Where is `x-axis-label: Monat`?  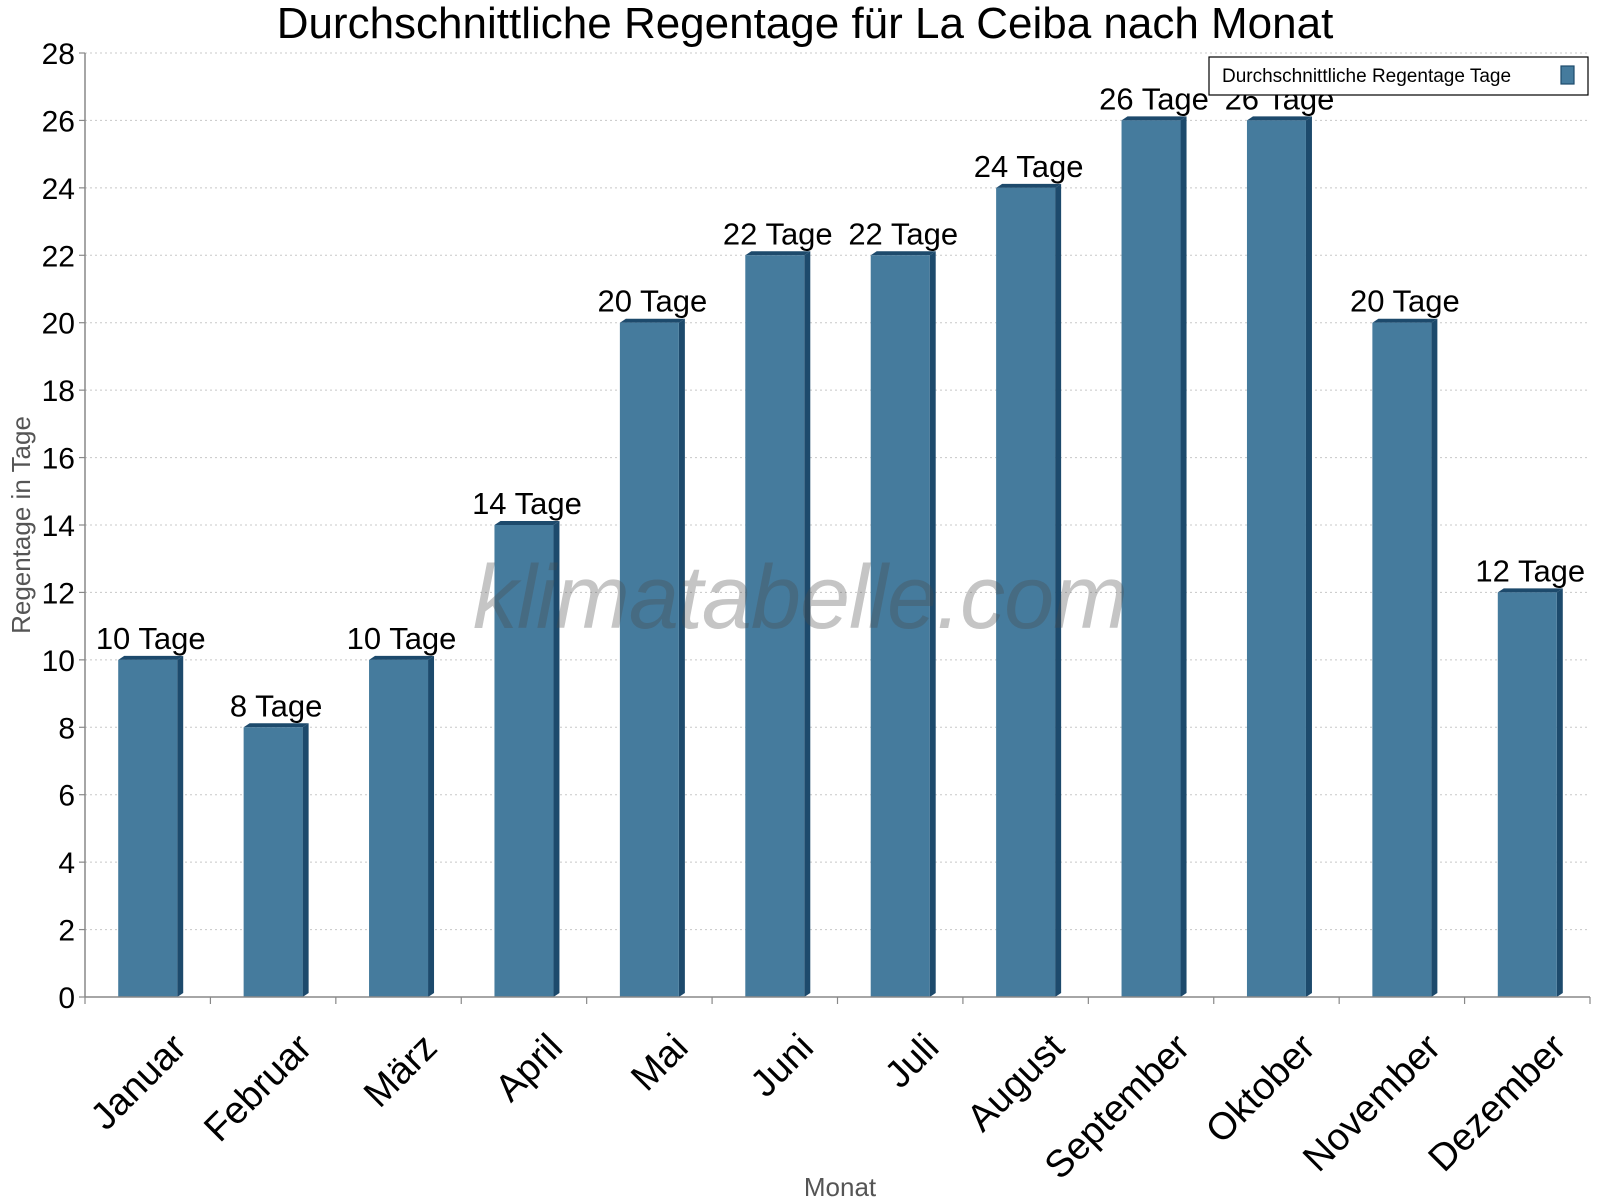
x-axis-label: Monat is located at coordinates (840, 1186).